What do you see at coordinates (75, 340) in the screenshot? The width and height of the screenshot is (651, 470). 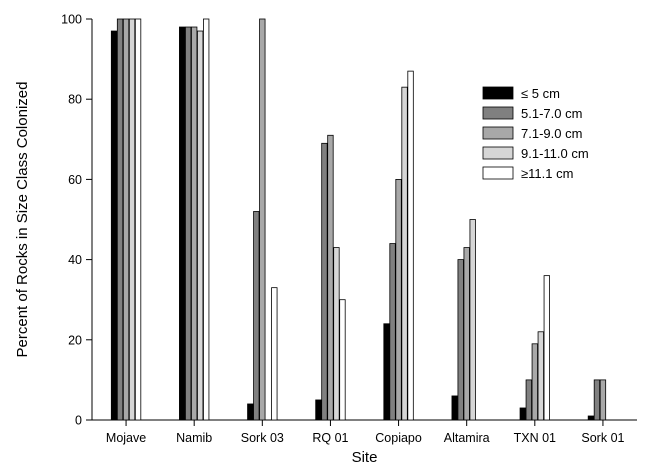 I see `y-tick-label: 20` at bounding box center [75, 340].